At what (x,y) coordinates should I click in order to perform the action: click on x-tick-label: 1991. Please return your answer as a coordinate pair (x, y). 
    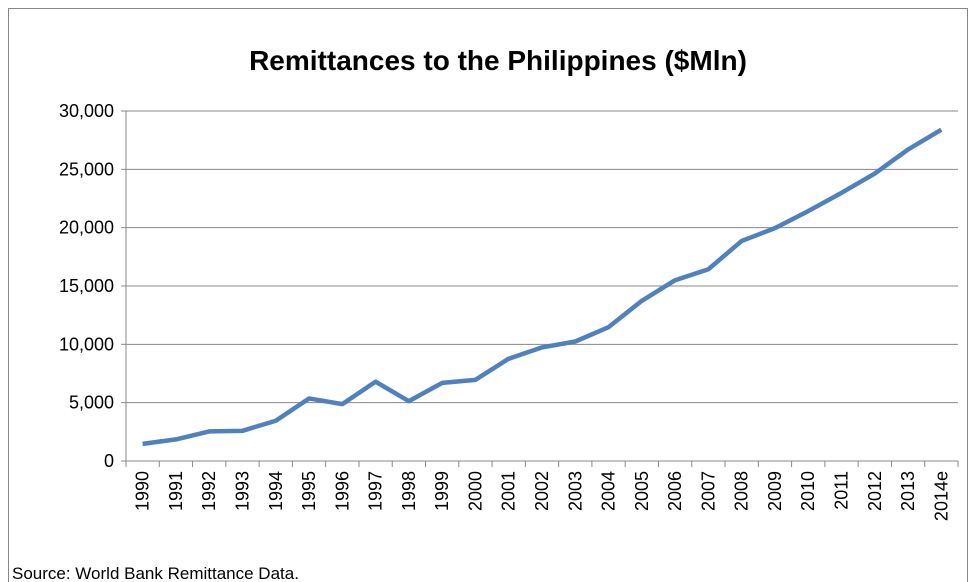
    Looking at the image, I should click on (176, 491).